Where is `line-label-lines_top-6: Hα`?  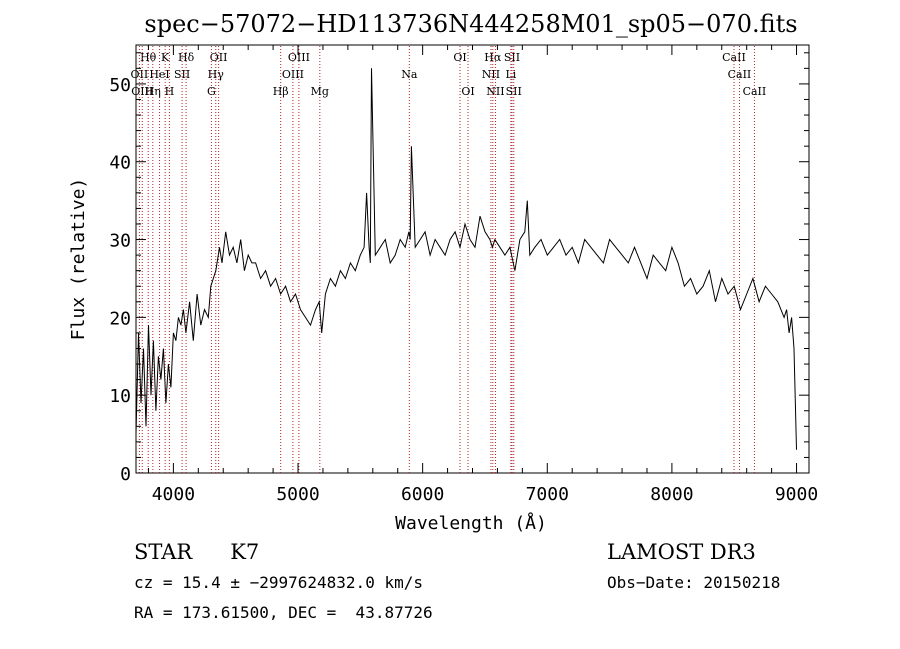 line-label-lines_top-6: Hα is located at coordinates (493, 57).